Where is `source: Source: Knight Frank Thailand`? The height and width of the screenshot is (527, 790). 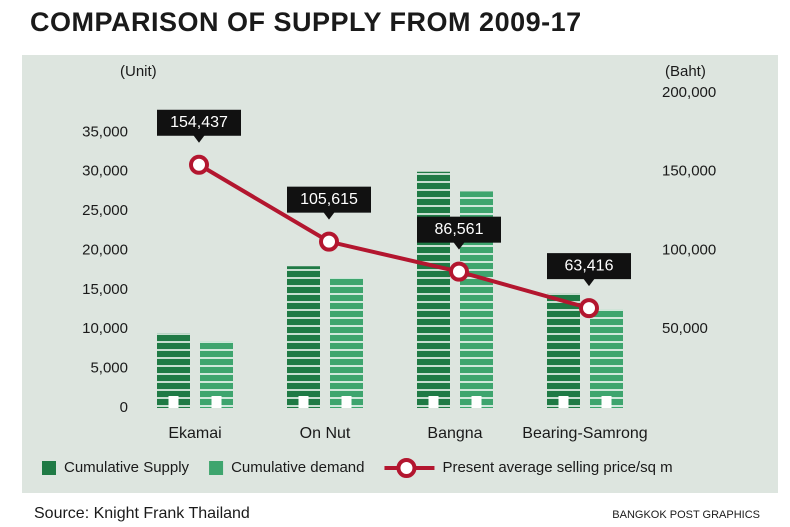 source: Source: Knight Frank Thailand is located at coordinates (142, 513).